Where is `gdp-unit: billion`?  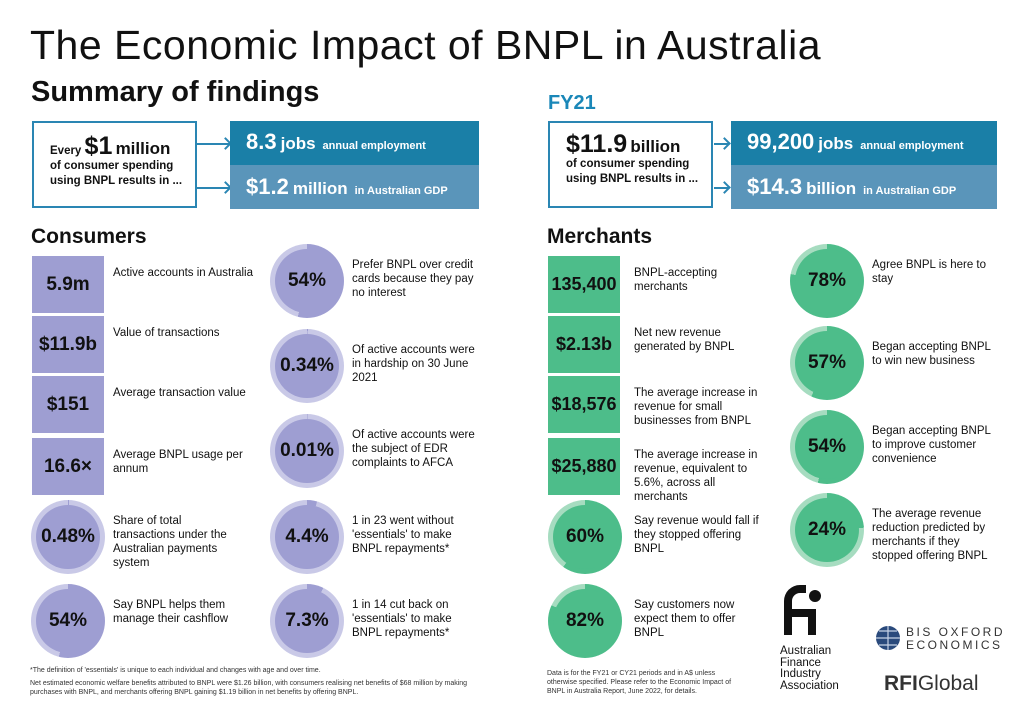 gdp-unit: billion is located at coordinates (831, 188).